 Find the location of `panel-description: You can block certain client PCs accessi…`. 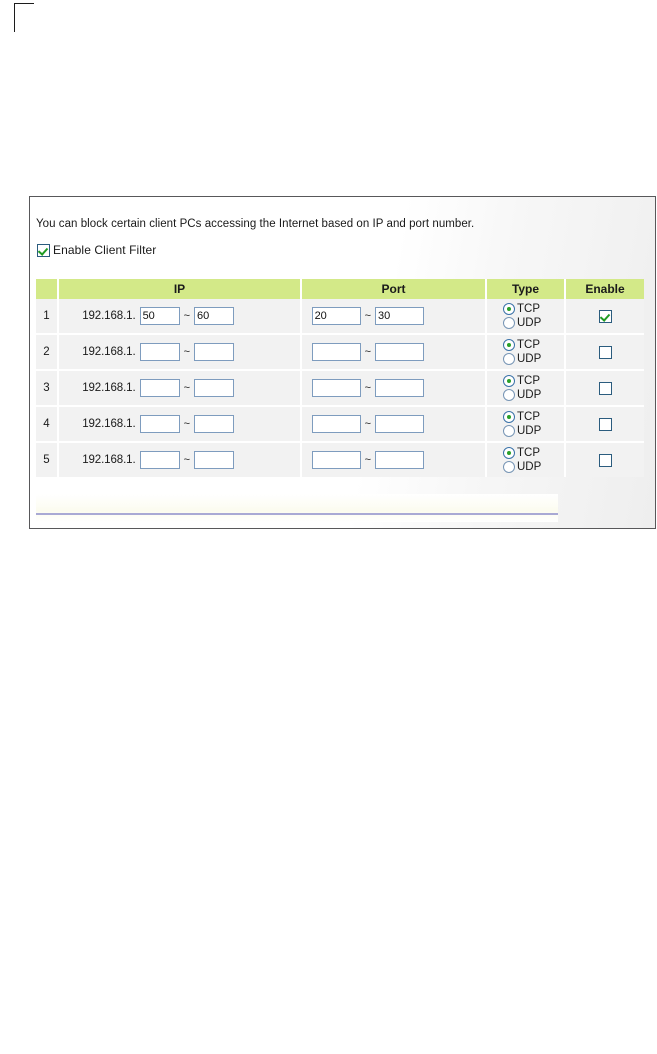

panel-description: You can block certain client PCs accessi… is located at coordinates (255, 224).